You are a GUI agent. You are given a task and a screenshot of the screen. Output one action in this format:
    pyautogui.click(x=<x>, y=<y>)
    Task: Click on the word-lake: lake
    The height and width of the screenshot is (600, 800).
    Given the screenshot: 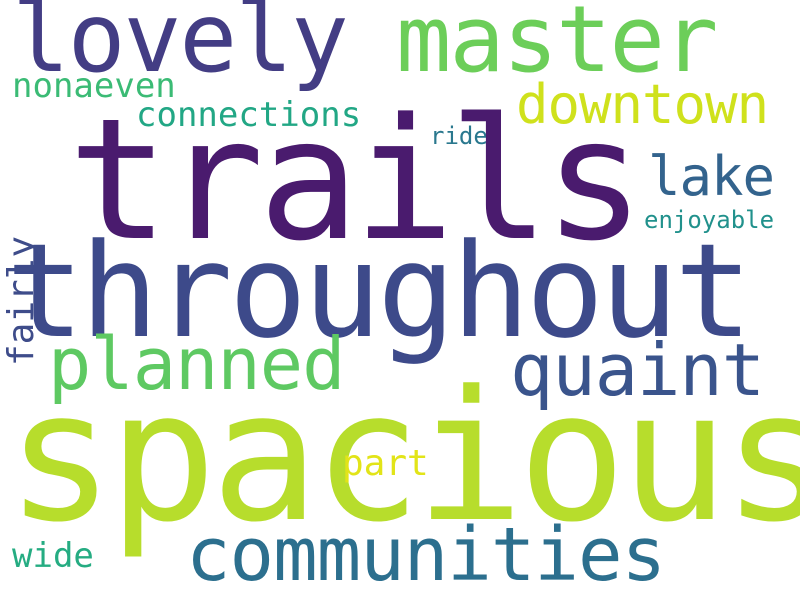 What is the action you would take?
    pyautogui.click(x=711, y=176)
    